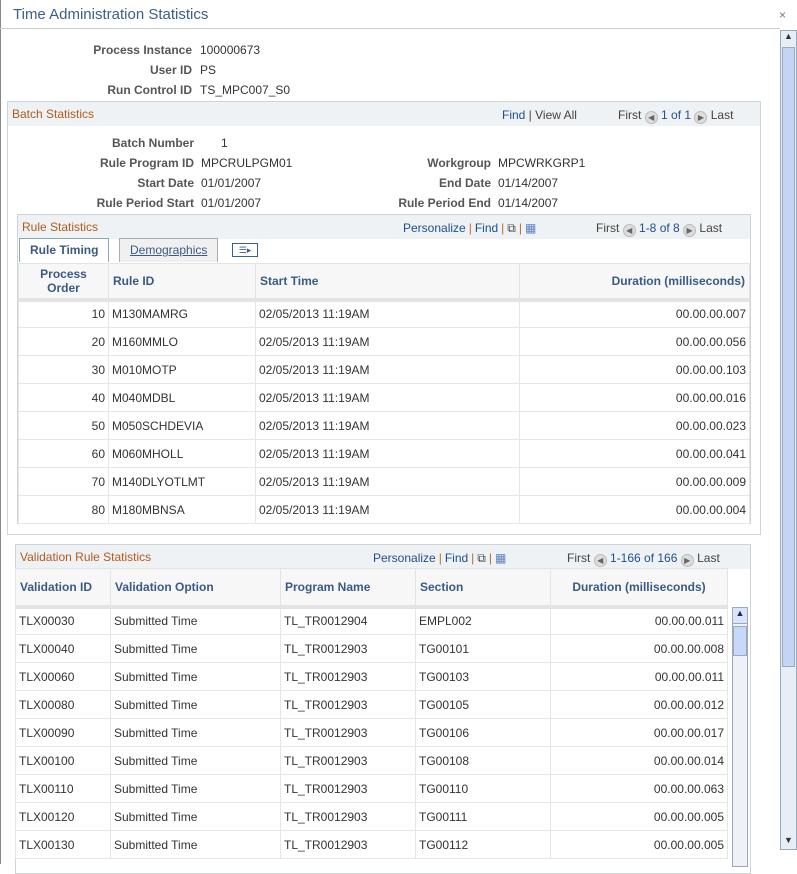 This screenshot has height=874, width=797. Describe the element at coordinates (182, 282) in the screenshot. I see `col-rule-id: Rule ID` at that location.